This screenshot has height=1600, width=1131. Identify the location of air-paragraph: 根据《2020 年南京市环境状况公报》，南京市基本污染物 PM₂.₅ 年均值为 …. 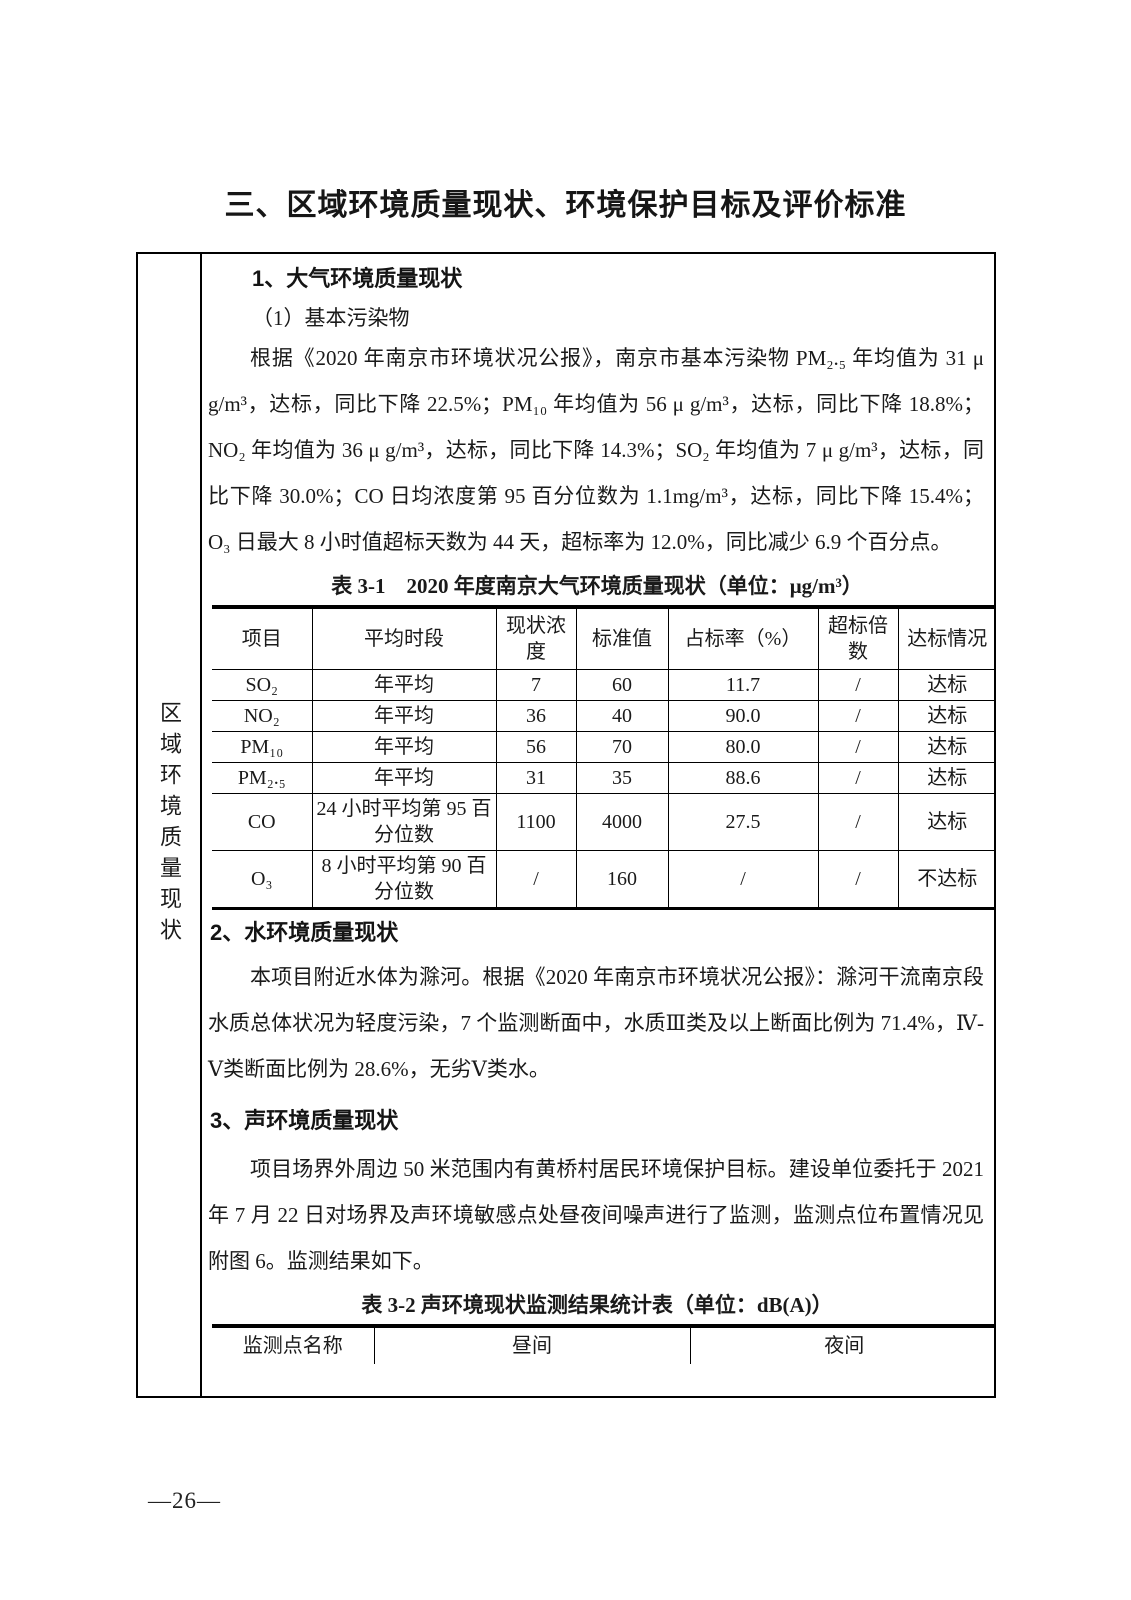
(596, 450).